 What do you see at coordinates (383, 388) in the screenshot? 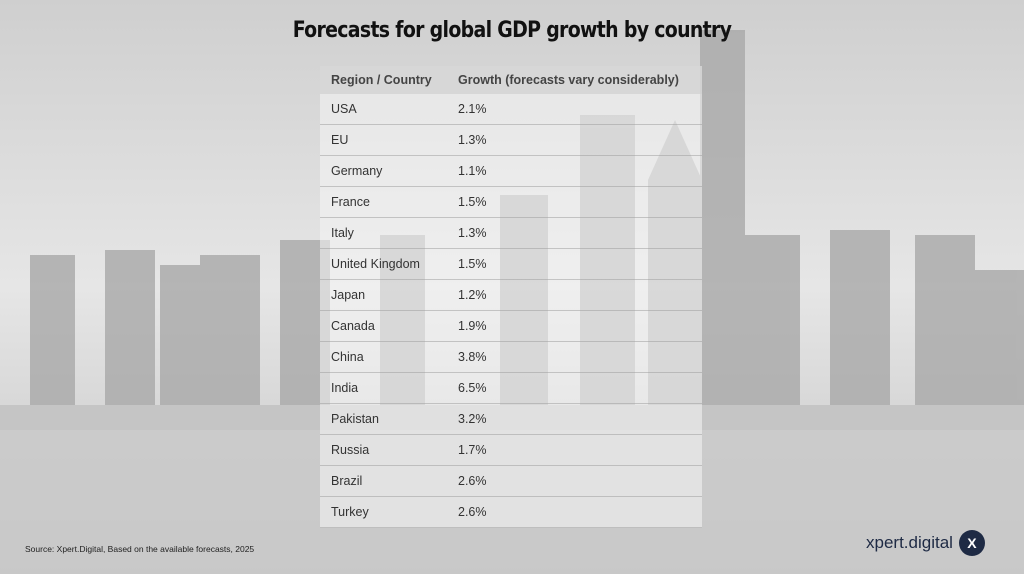
I see `country-cell: India` at bounding box center [383, 388].